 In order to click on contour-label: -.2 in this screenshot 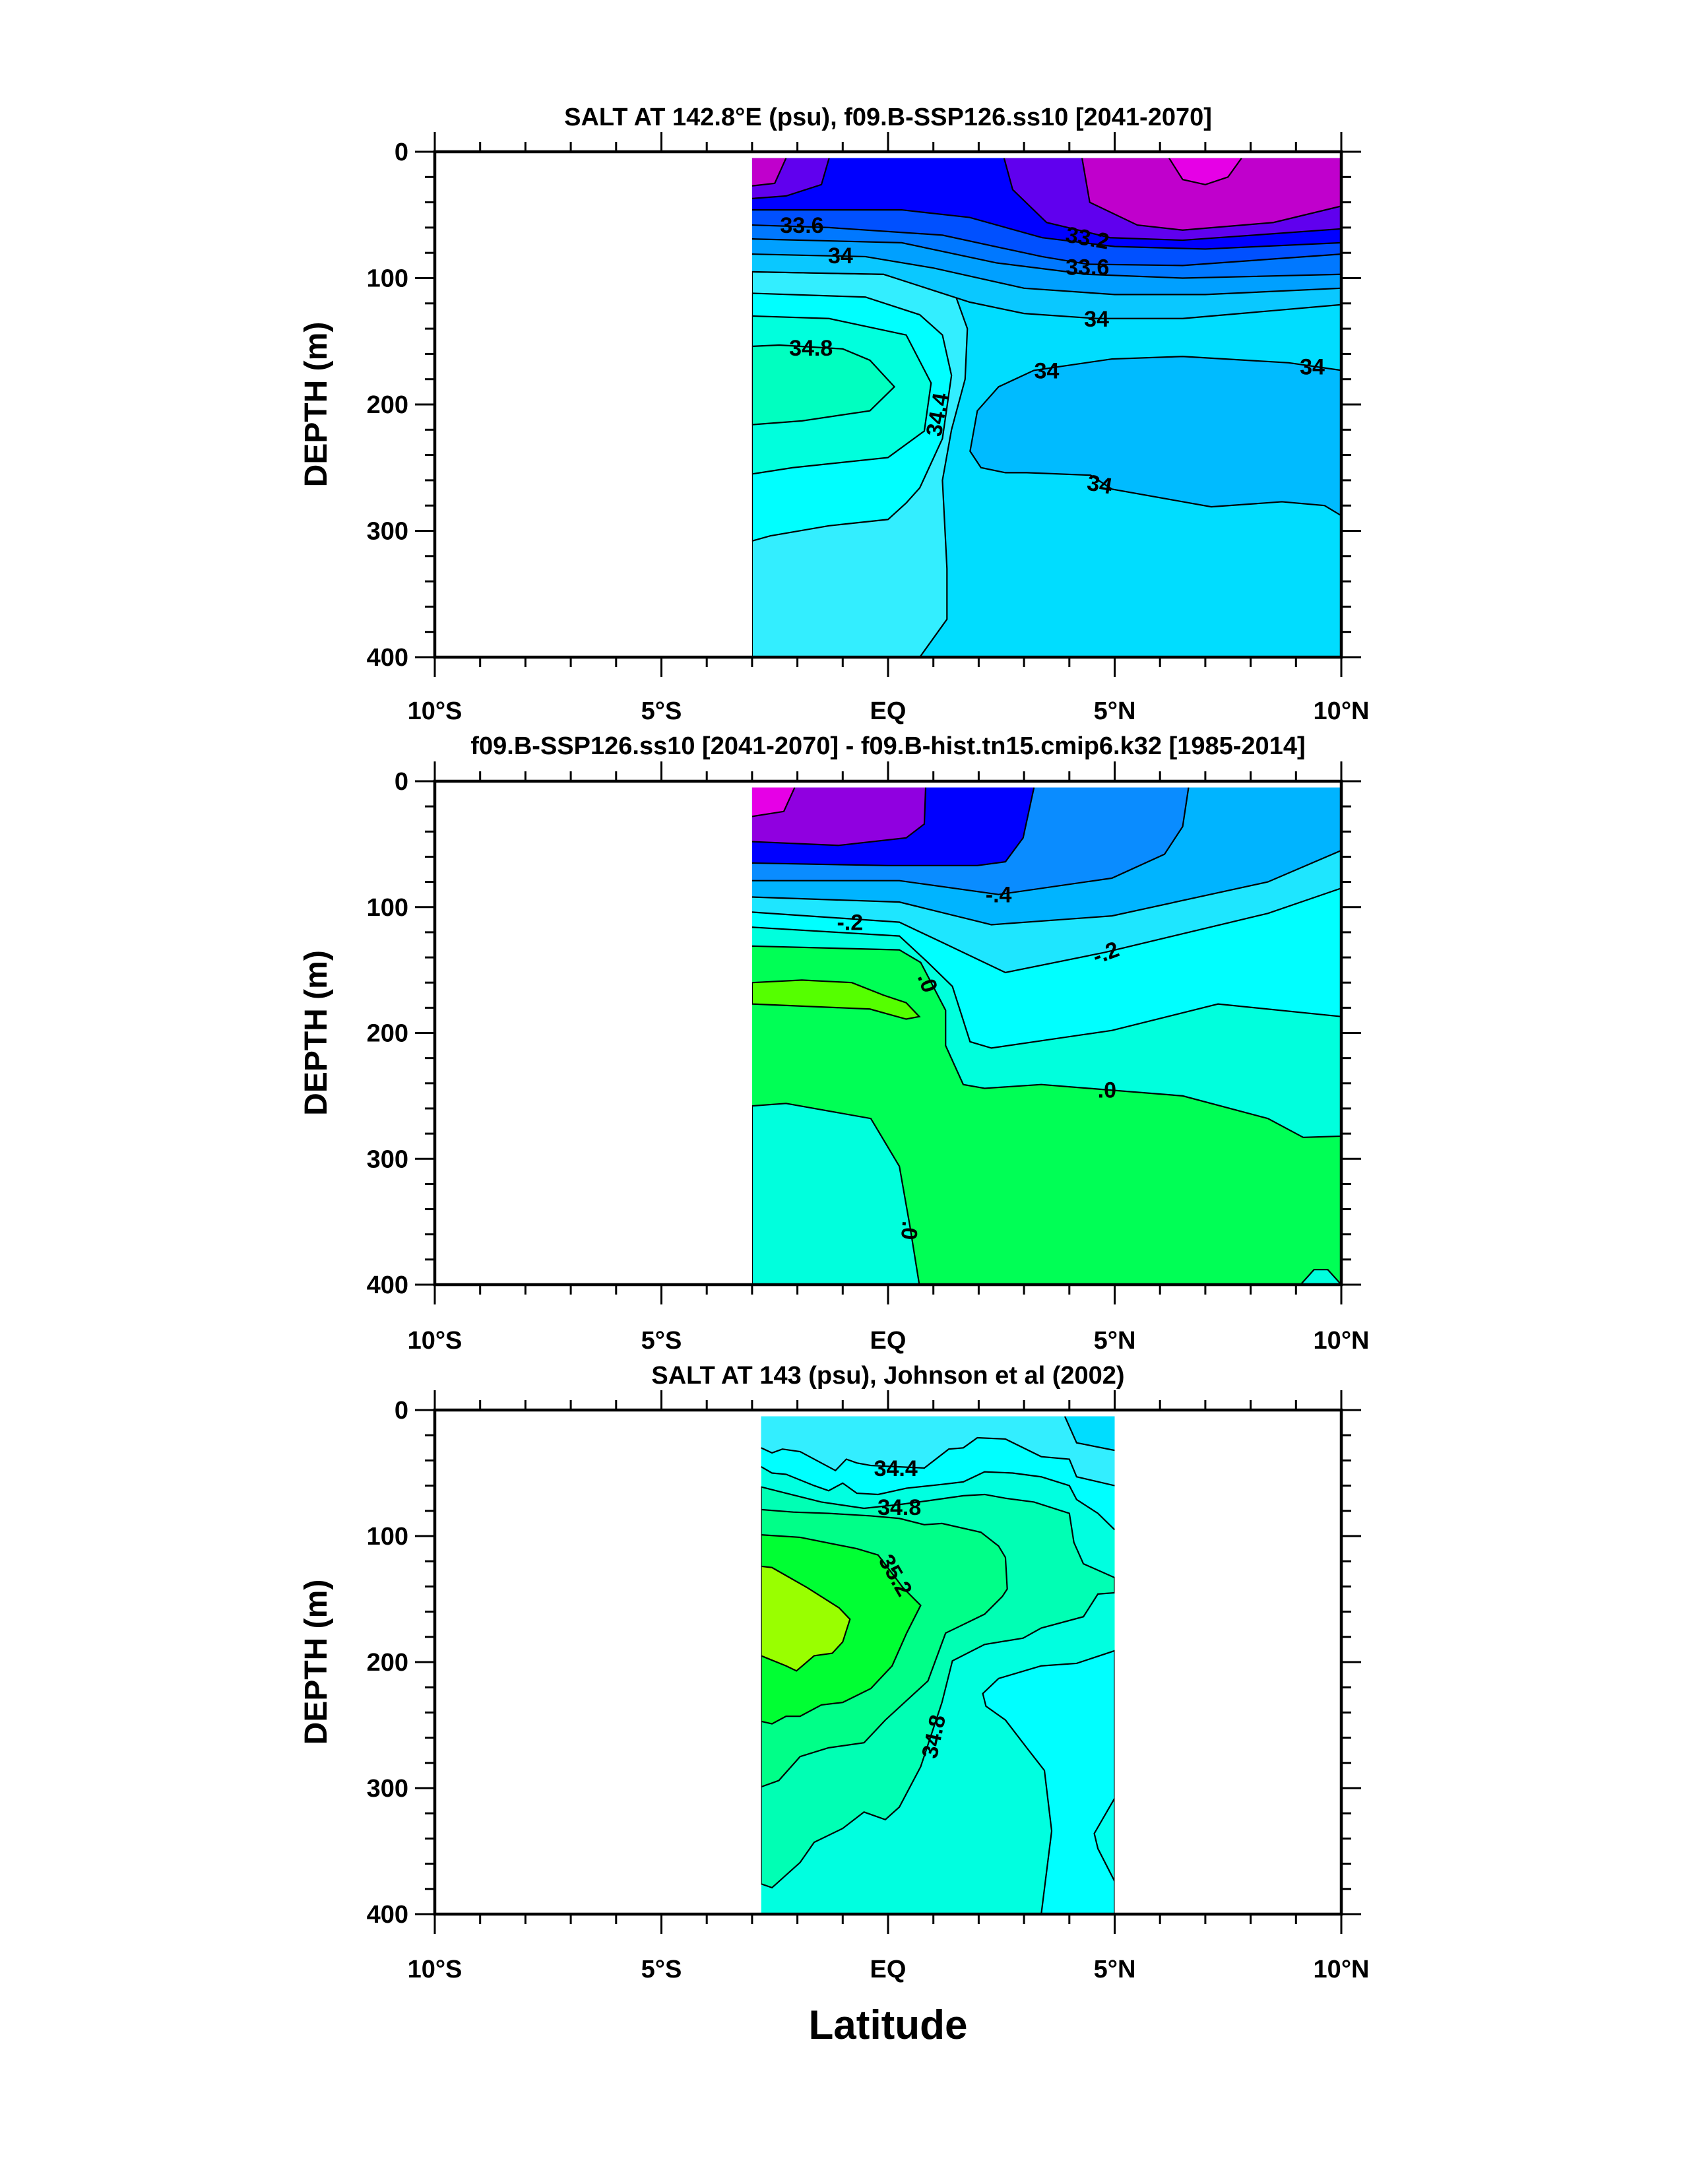, I will do `click(850, 923)`.